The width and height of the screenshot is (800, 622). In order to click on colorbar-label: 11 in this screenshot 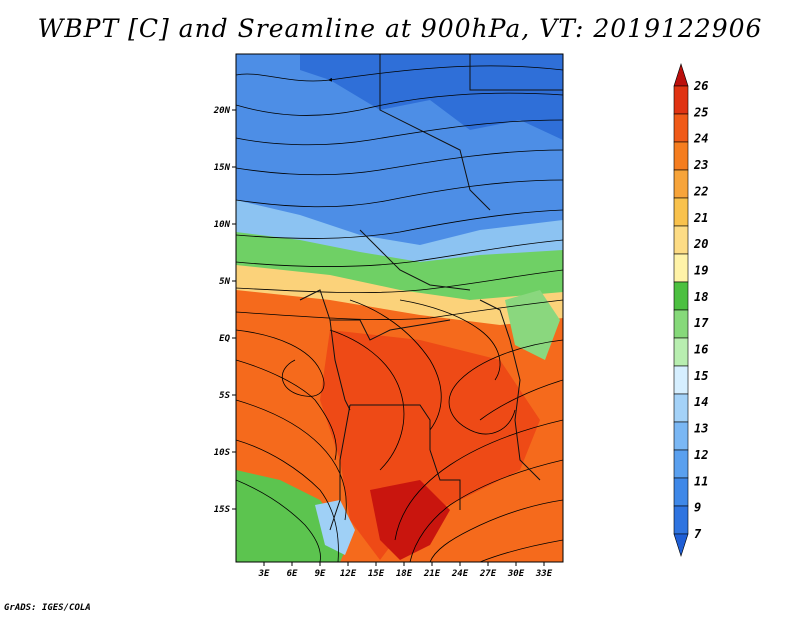, I will do `click(701, 481)`.